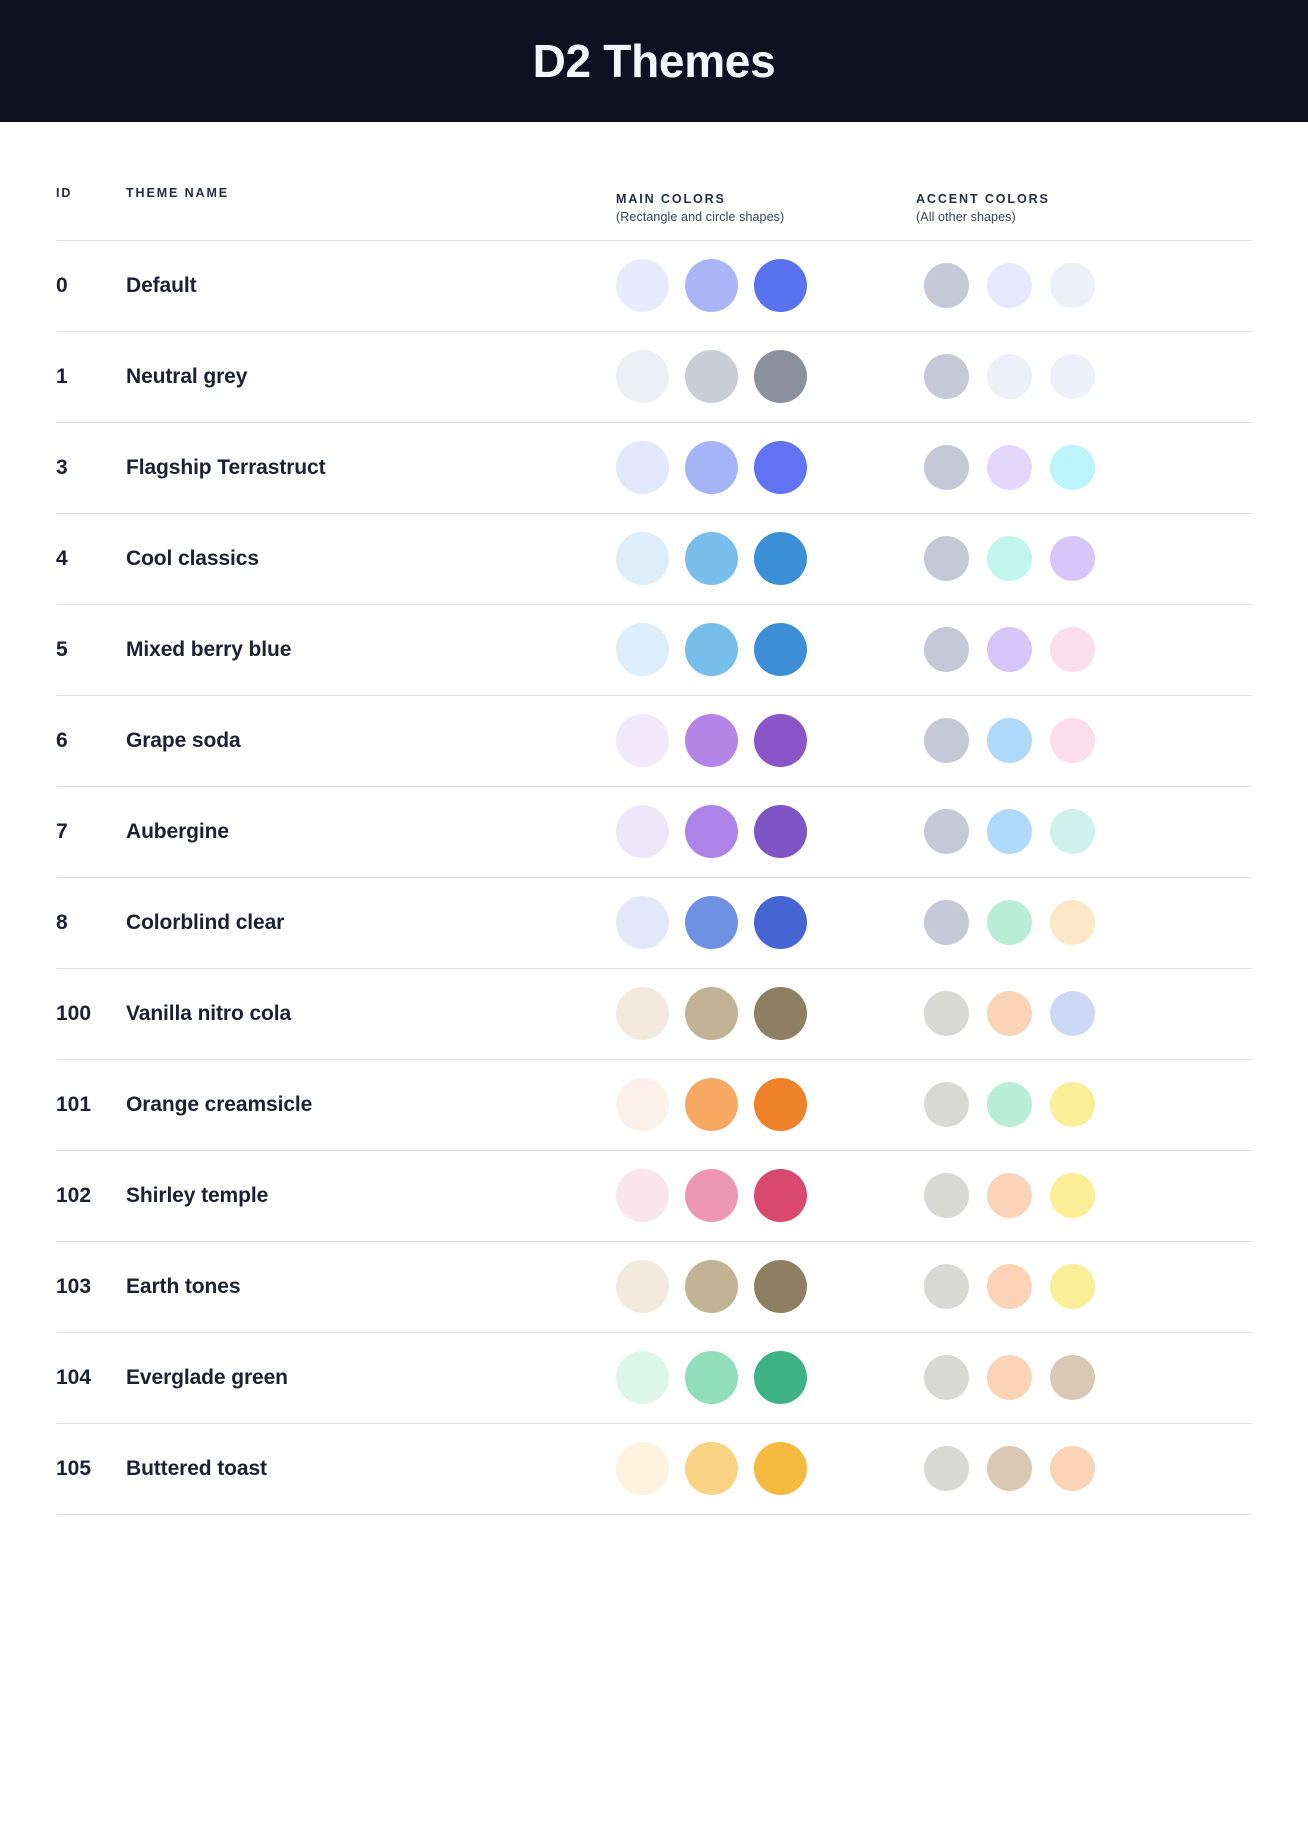  I want to click on theme-name-cell: Colorblind clear, so click(371, 923).